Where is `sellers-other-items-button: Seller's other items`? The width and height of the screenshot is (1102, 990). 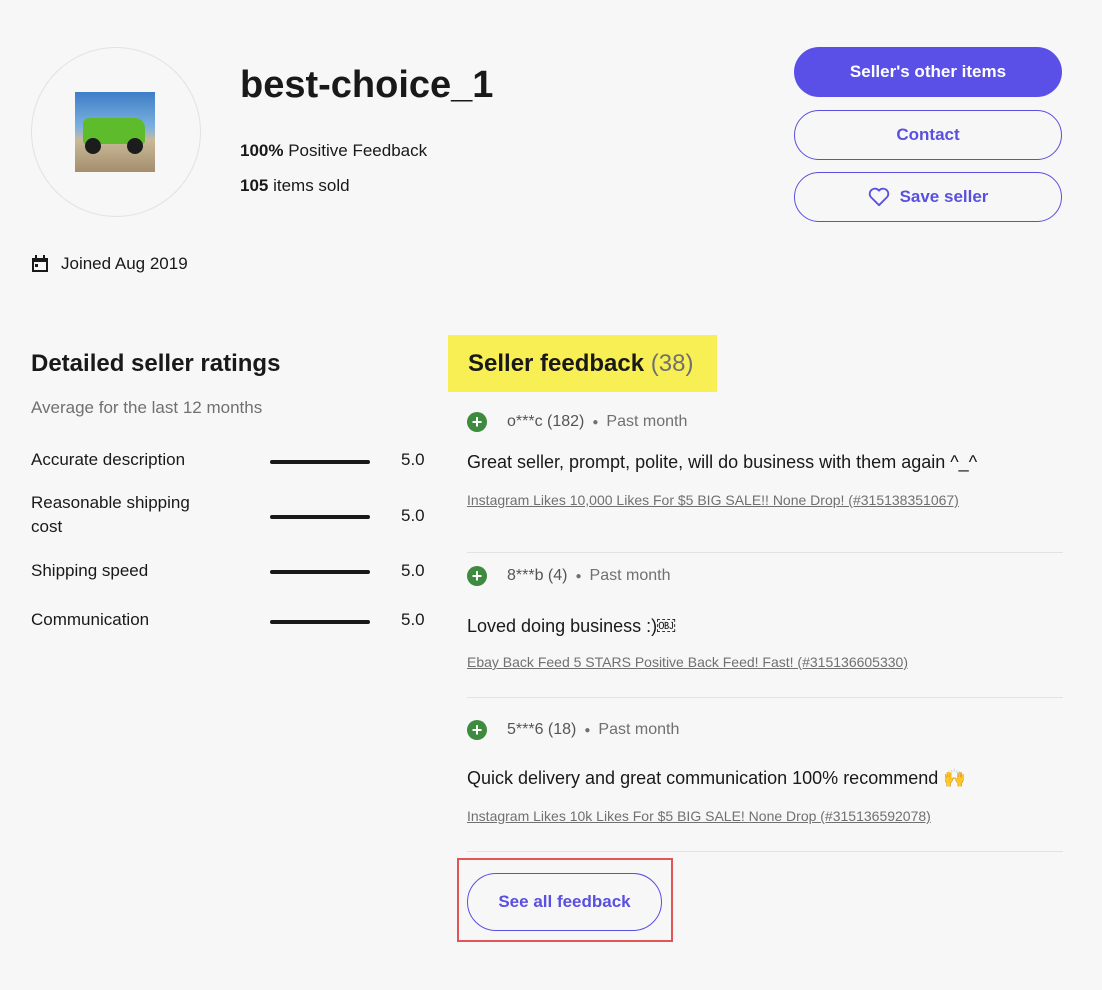 sellers-other-items-button: Seller's other items is located at coordinates (928, 72).